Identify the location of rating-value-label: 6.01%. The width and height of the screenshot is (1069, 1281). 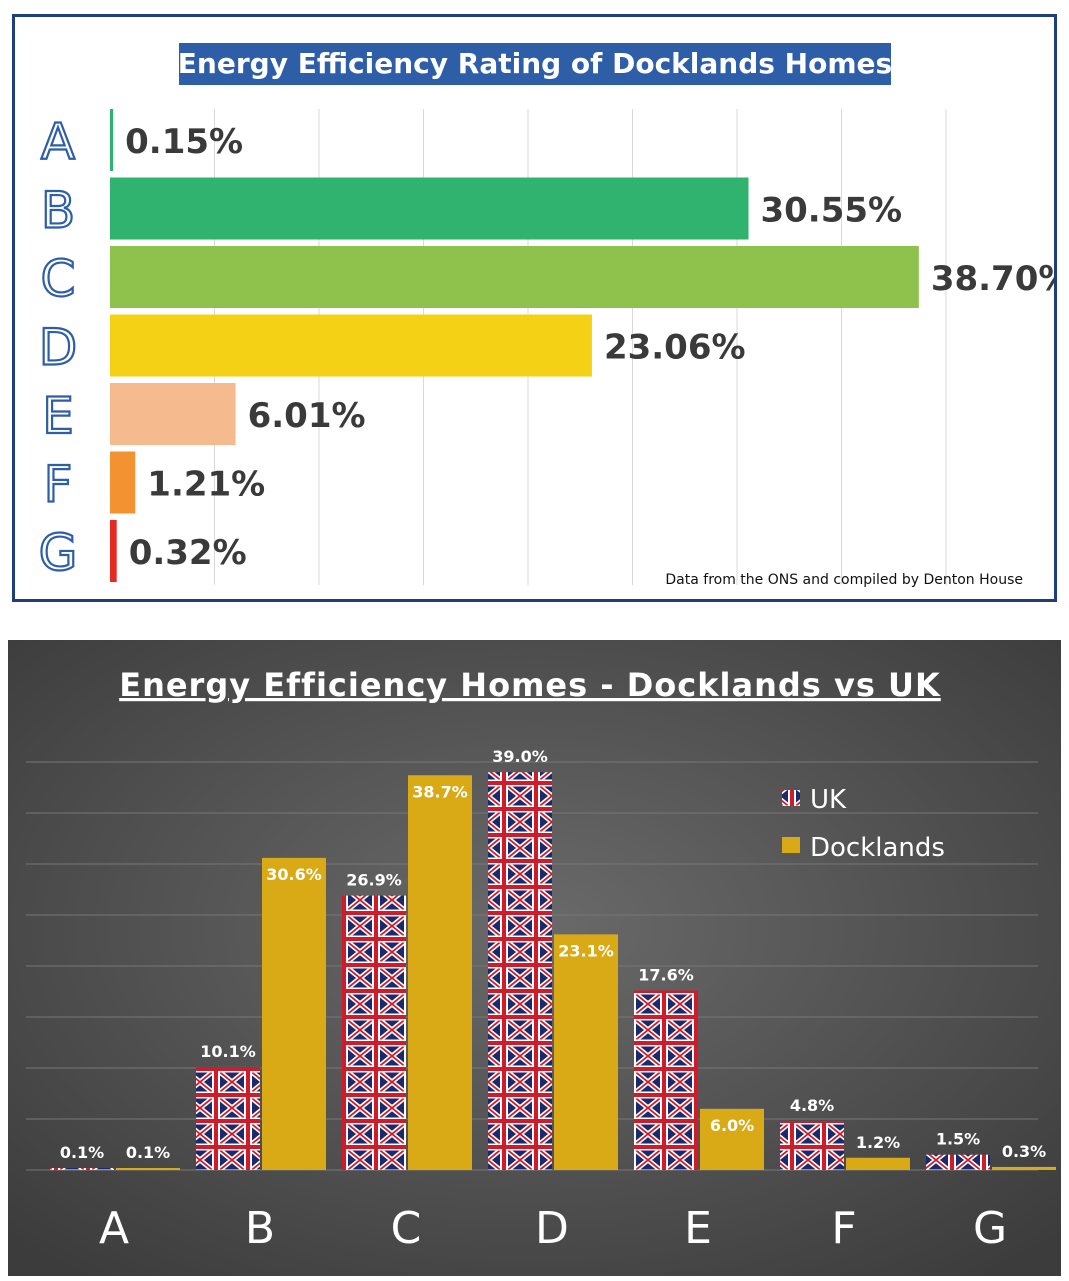
(307, 416).